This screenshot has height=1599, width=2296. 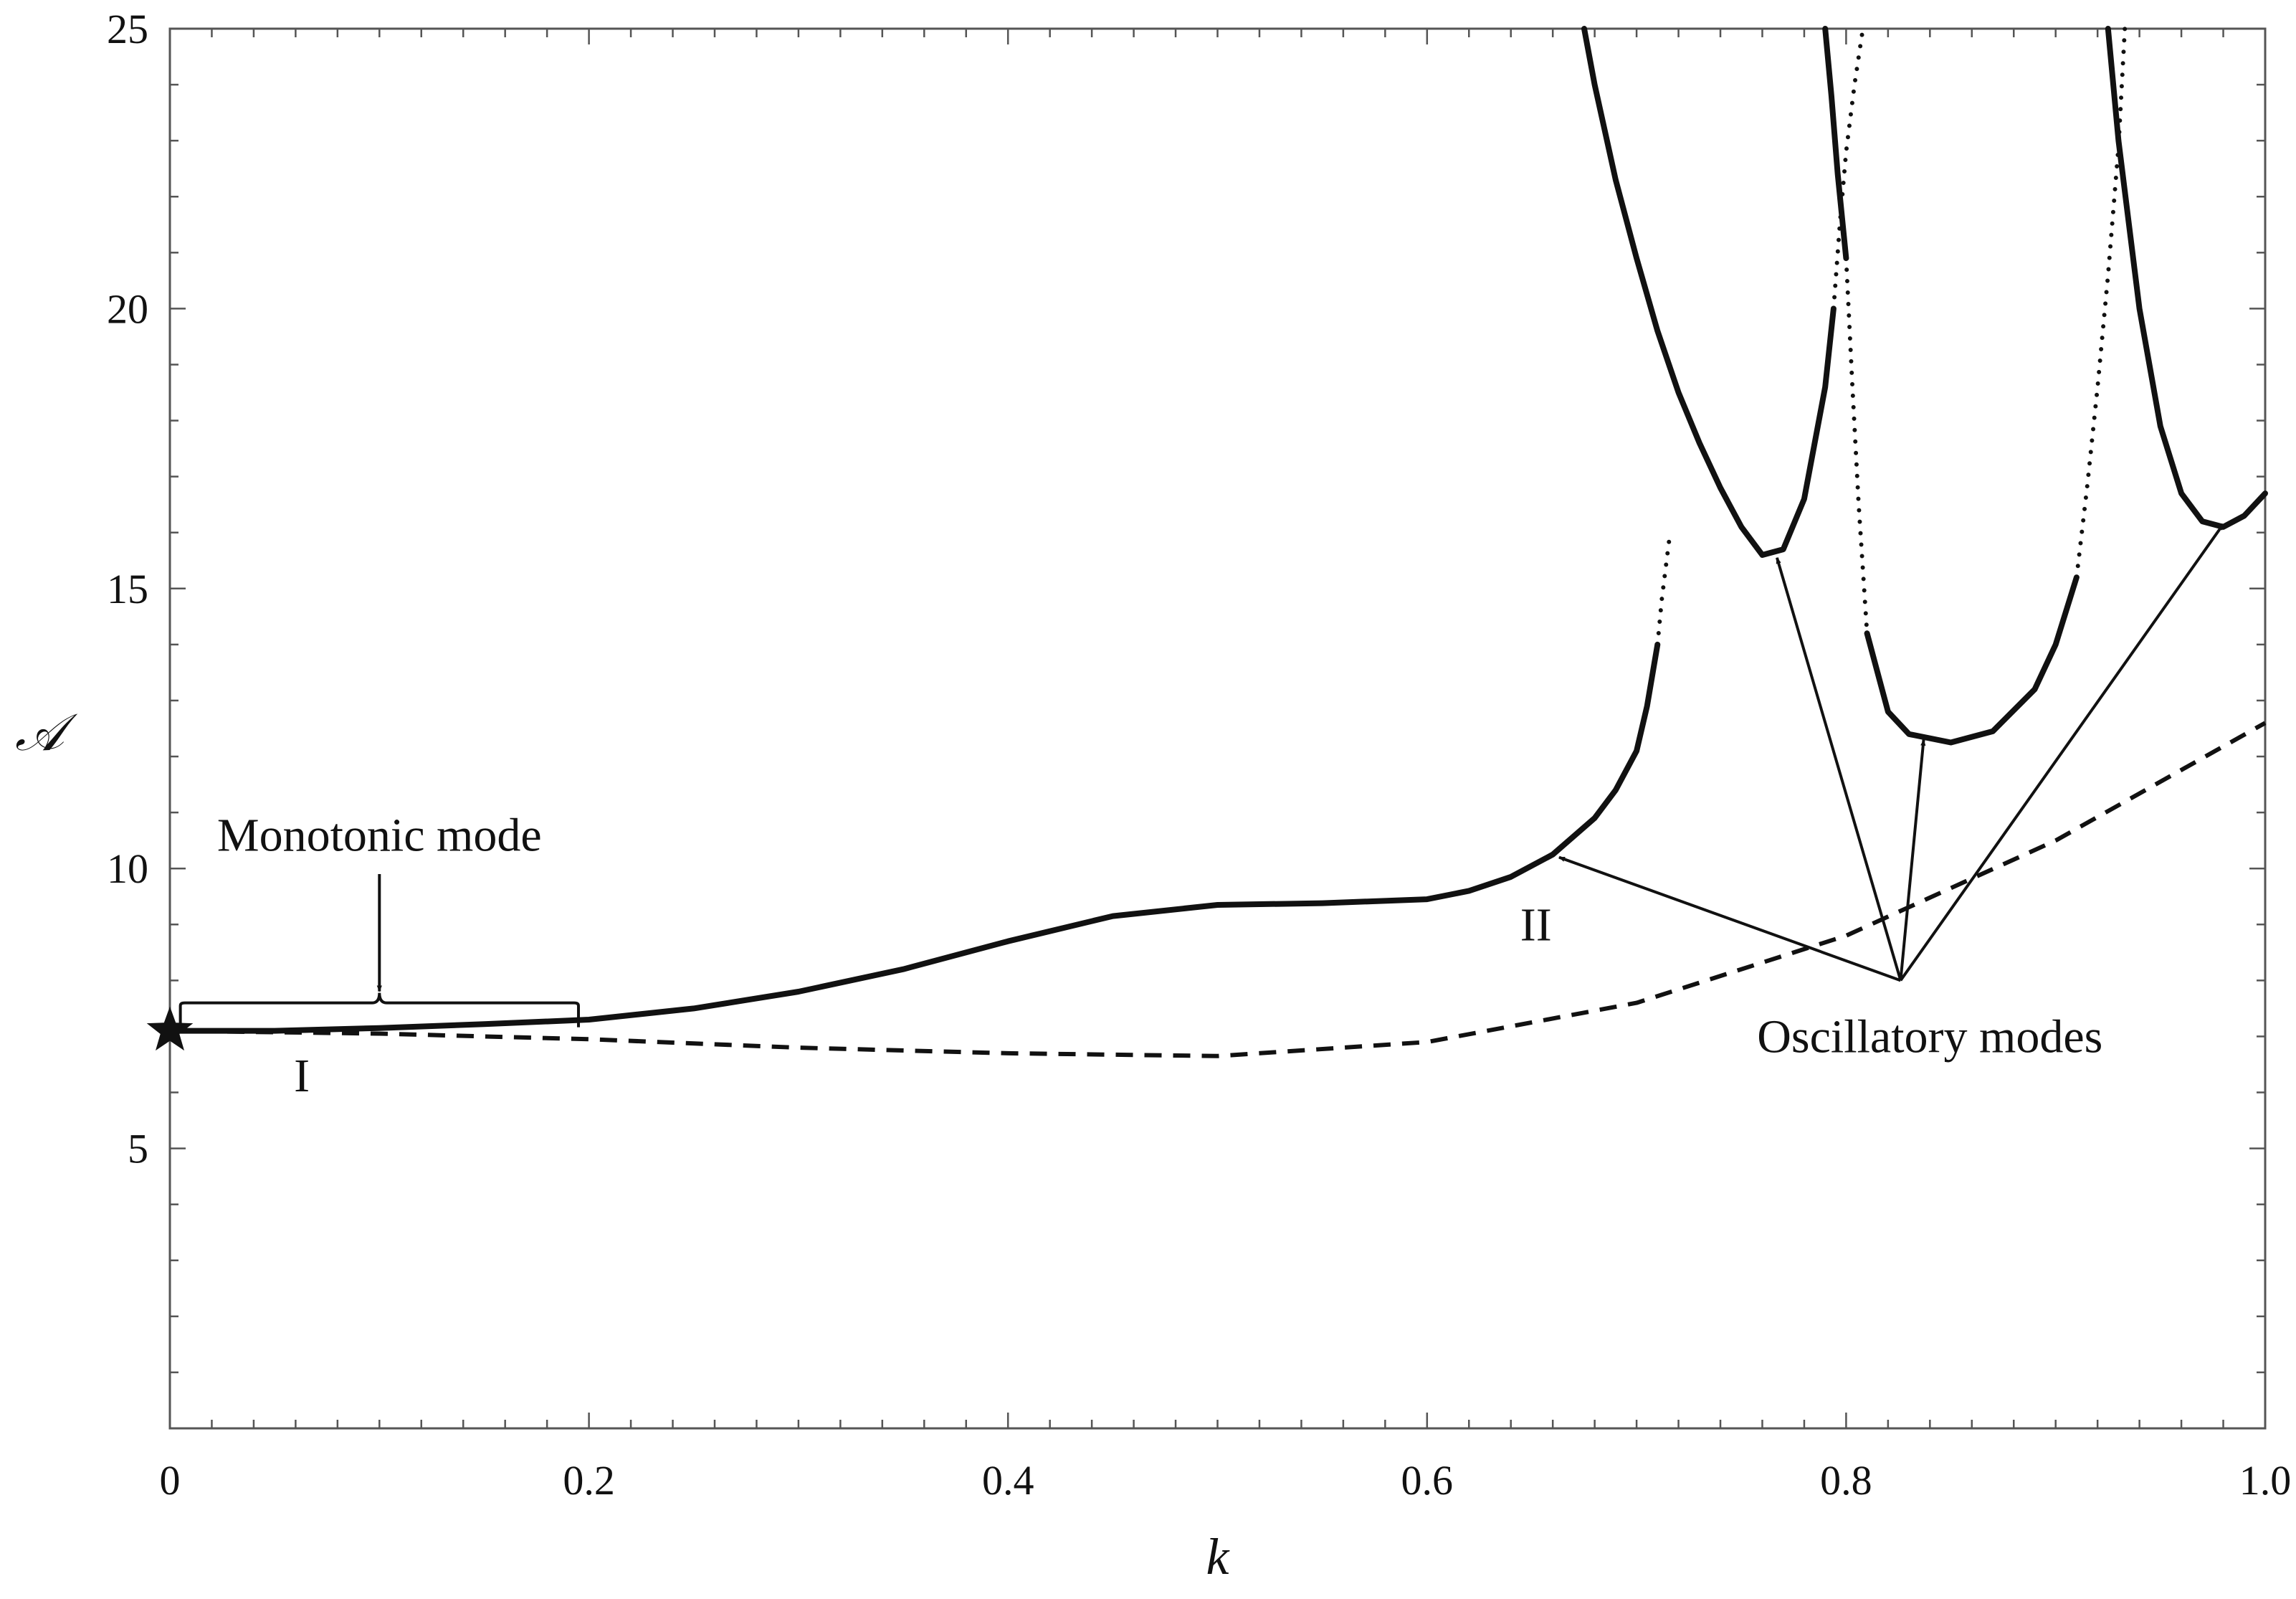 What do you see at coordinates (2265, 1480) in the screenshot?
I see `x-tick-label: 1.0` at bounding box center [2265, 1480].